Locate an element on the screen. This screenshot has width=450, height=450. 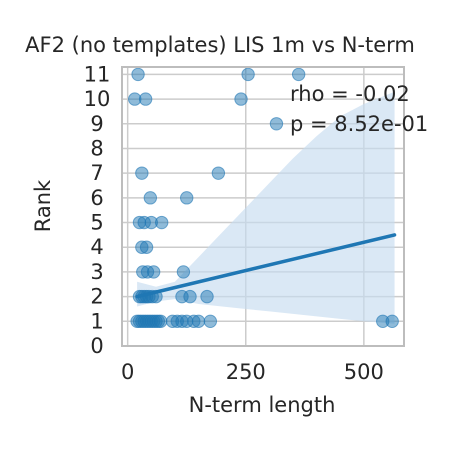
chart-title: AF2 (no templates) LIS 1m vs N-term is located at coordinates (220, 45).